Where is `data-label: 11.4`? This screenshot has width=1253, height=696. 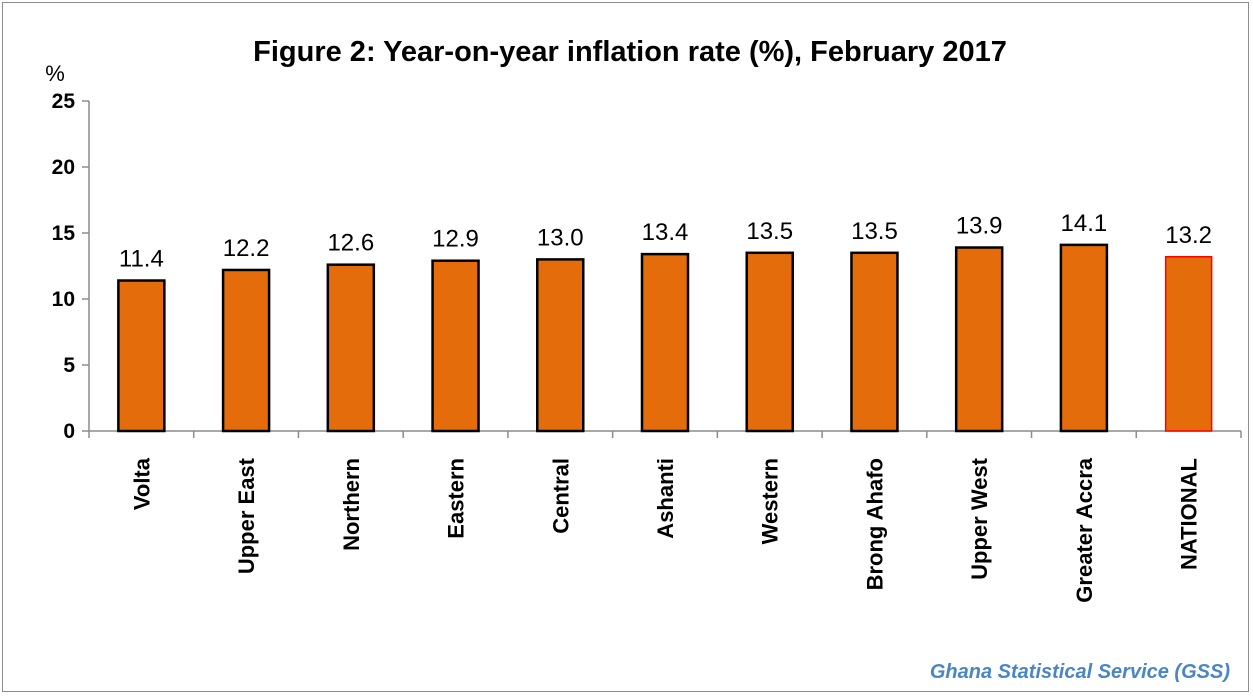 data-label: 11.4 is located at coordinates (141, 259).